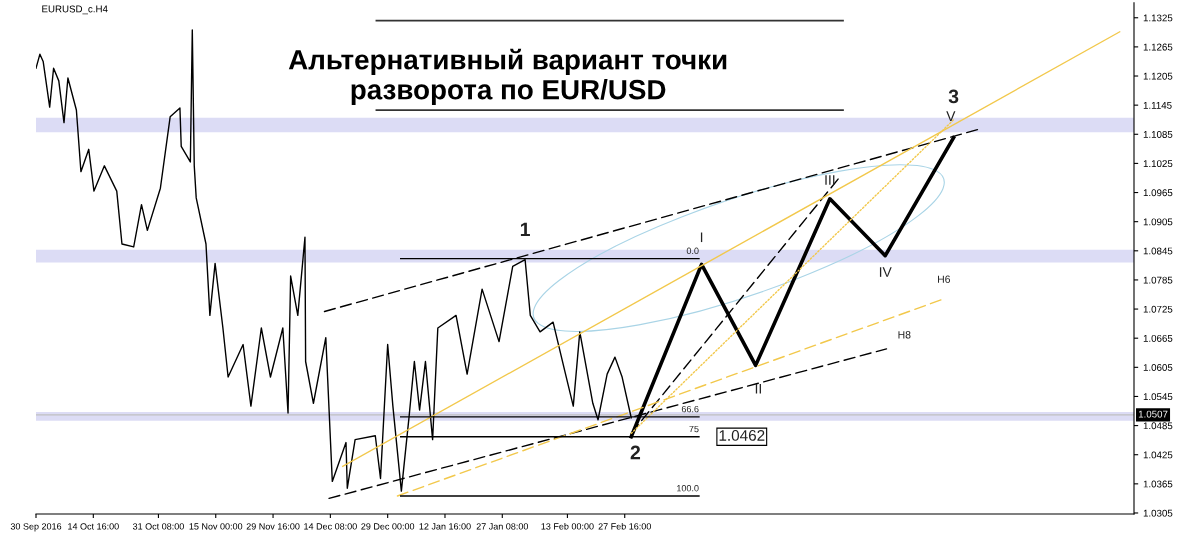 The width and height of the screenshot is (1200, 541). Describe the element at coordinates (701, 237) in the screenshot. I see `annotation: I` at that location.